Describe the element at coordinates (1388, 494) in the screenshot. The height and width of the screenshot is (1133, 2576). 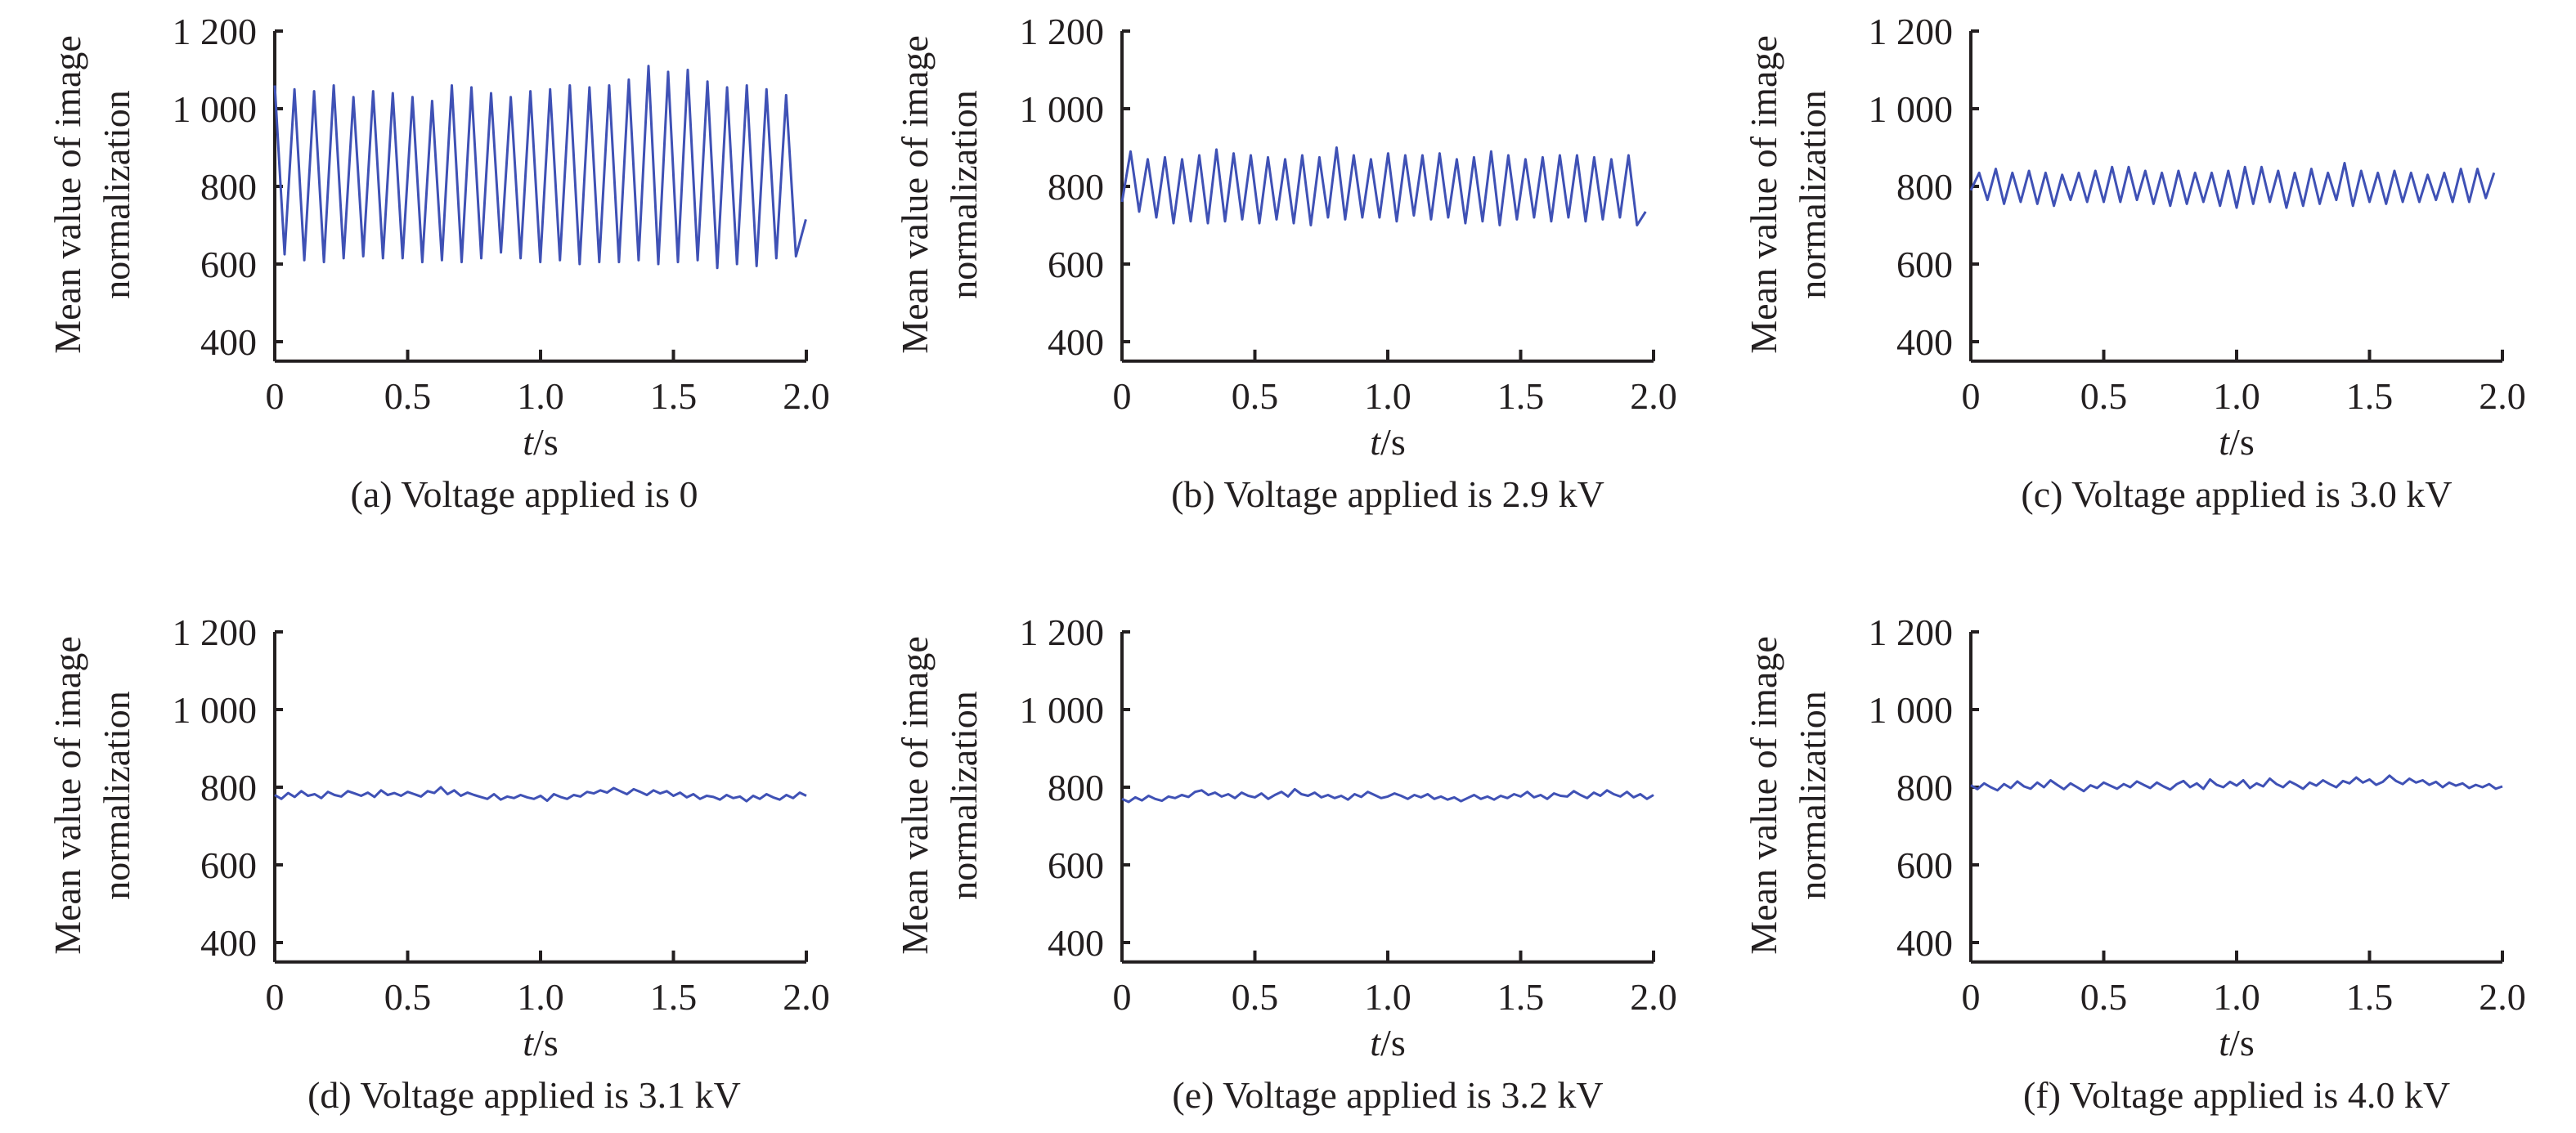
I see `panel-caption: (b) Voltage applied is 2.9 kV` at that location.